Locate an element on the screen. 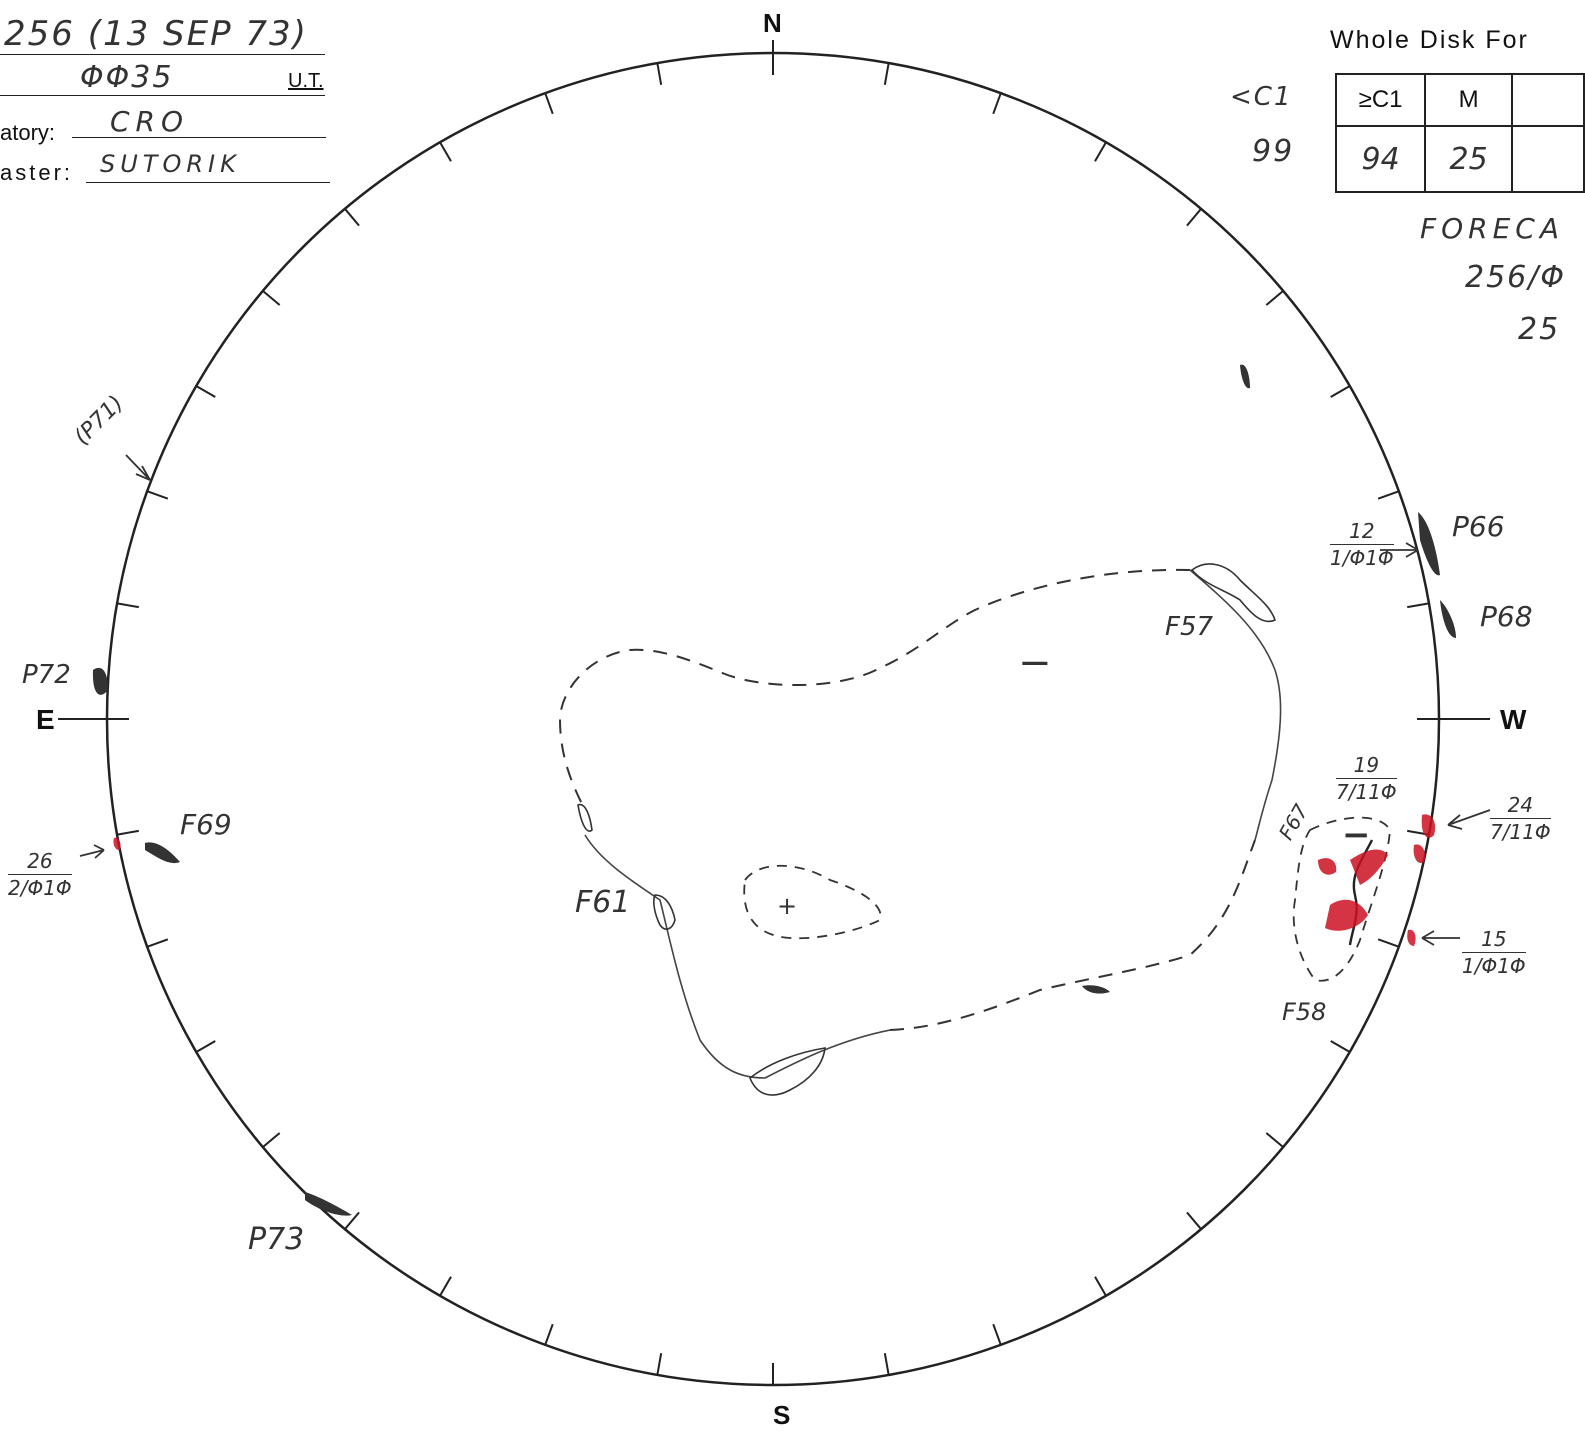  annotation-12-den: 1/Φ1Φ is located at coordinates (1362, 558).